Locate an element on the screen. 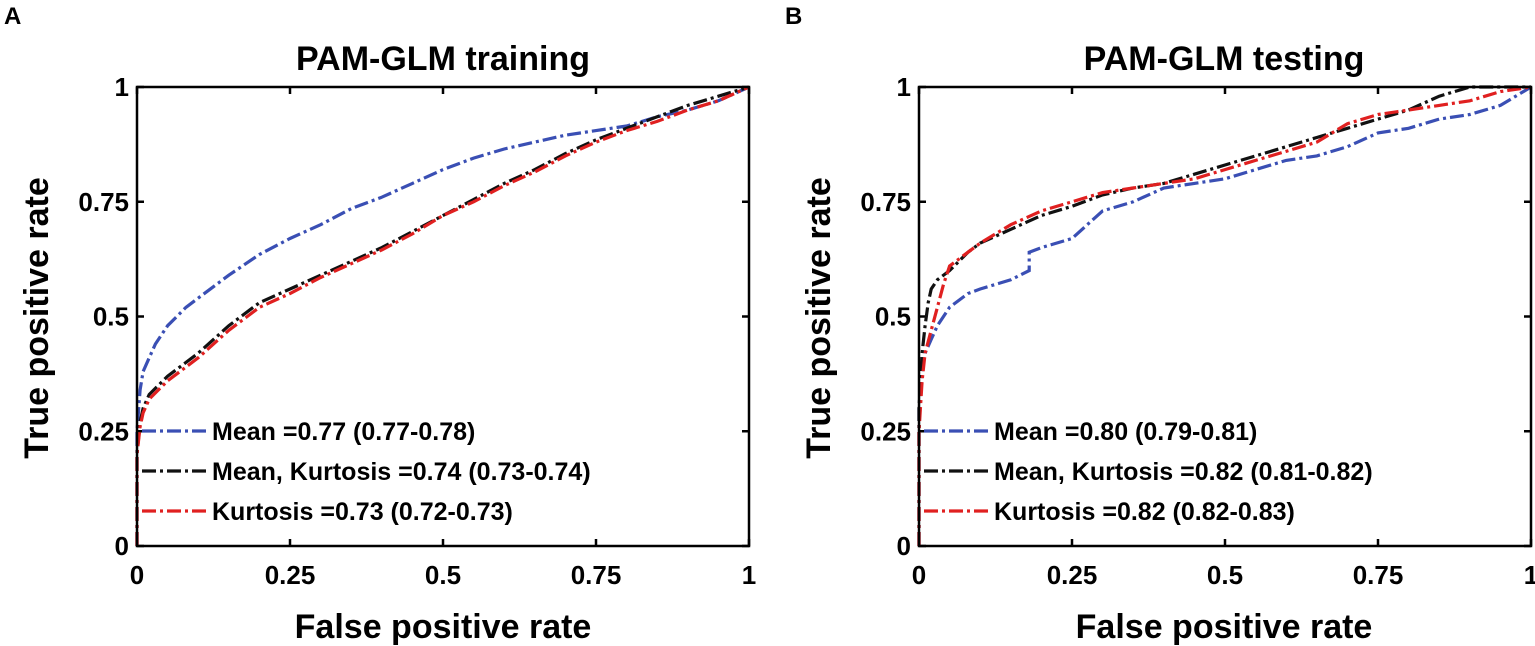 The width and height of the screenshot is (1535, 646). panel-b-y-axis-label: True positive rate is located at coordinates (819, 318).